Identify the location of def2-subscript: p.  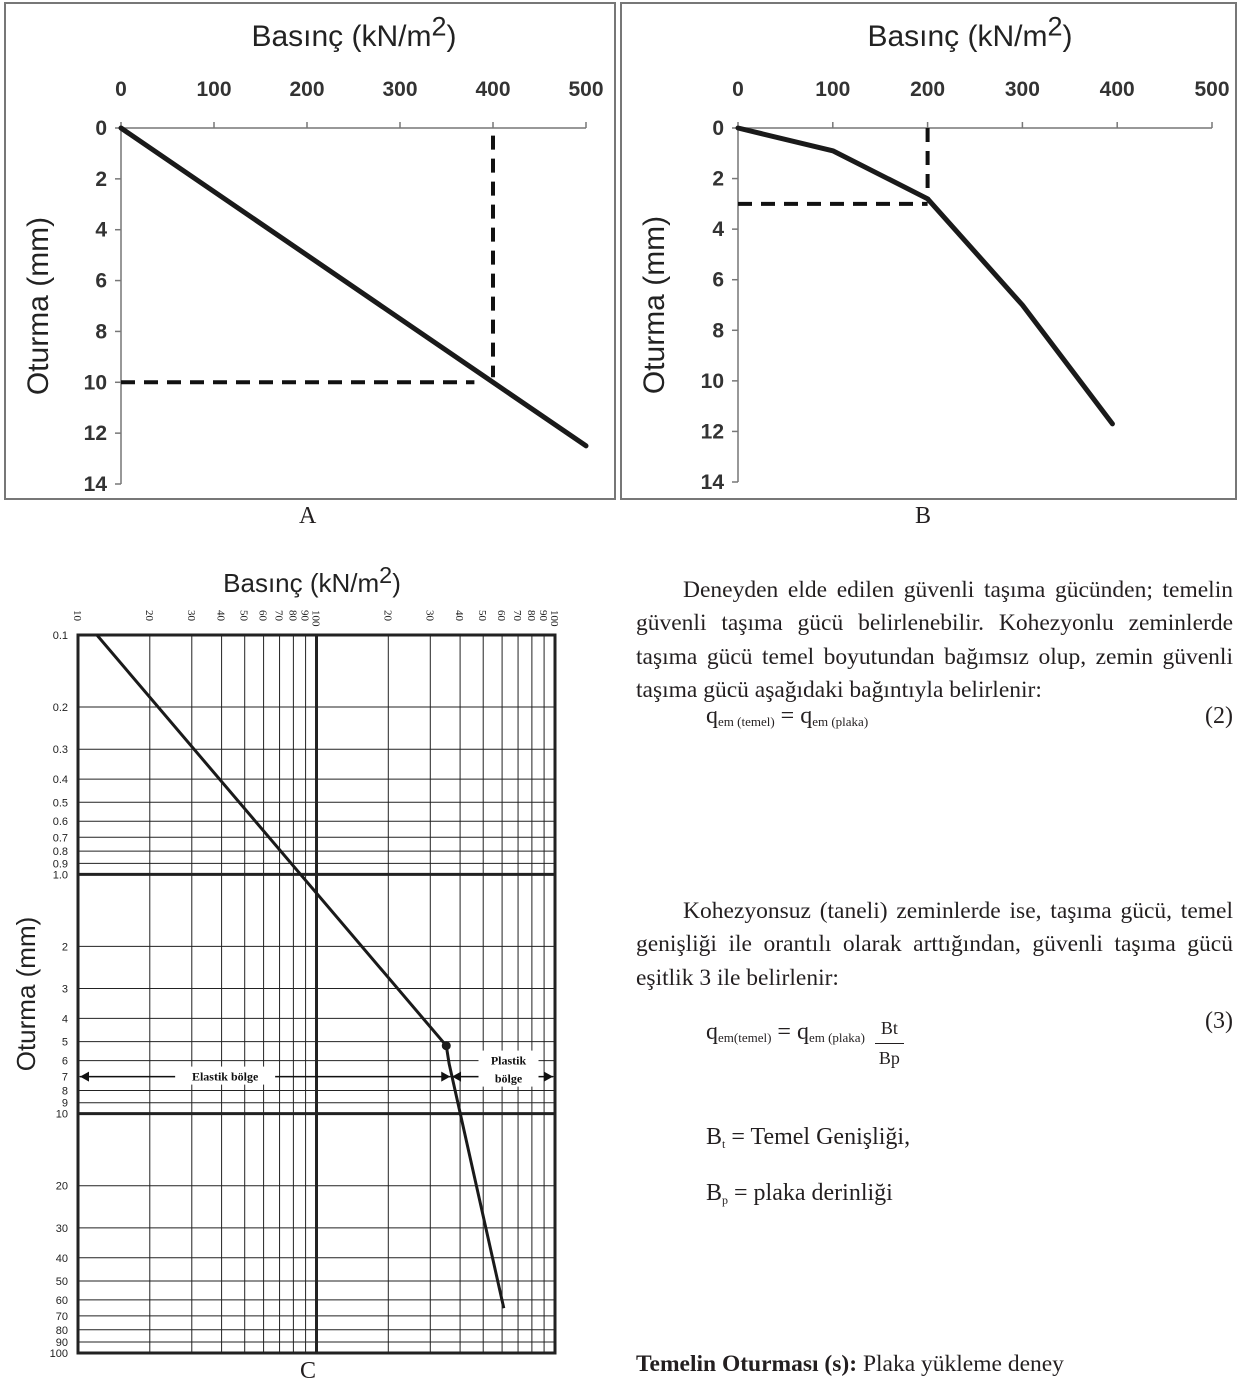
(725, 1200).